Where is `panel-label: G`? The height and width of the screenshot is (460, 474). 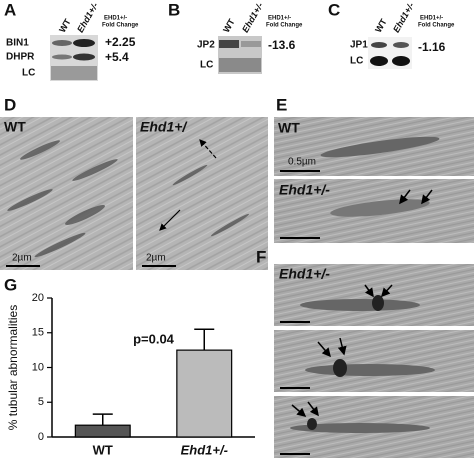 panel-label: G is located at coordinates (10, 284).